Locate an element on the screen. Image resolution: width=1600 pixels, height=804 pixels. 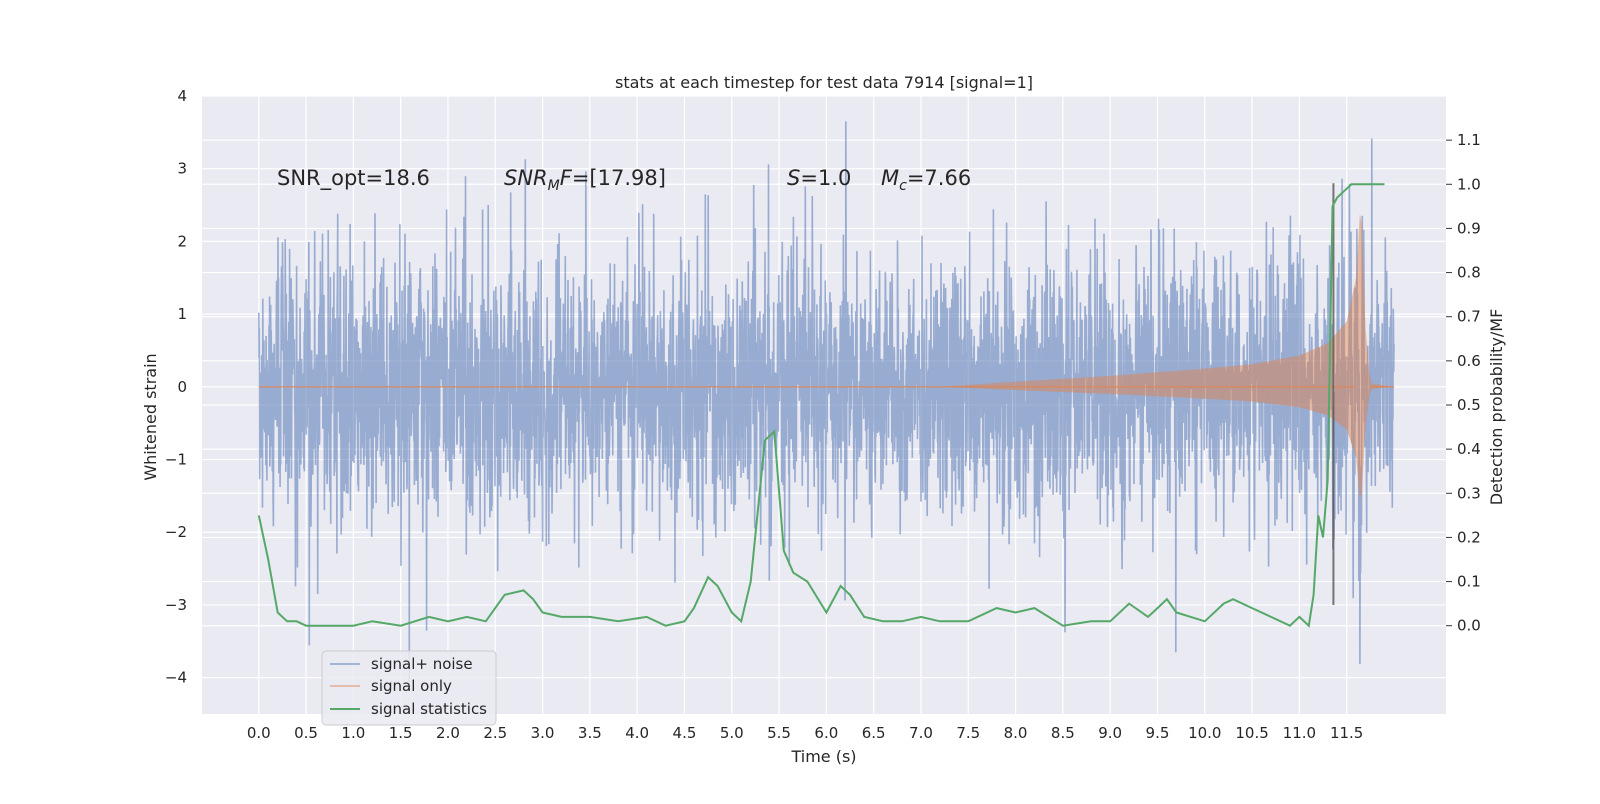
y-left-tick-label: 2 is located at coordinates (182, 241).